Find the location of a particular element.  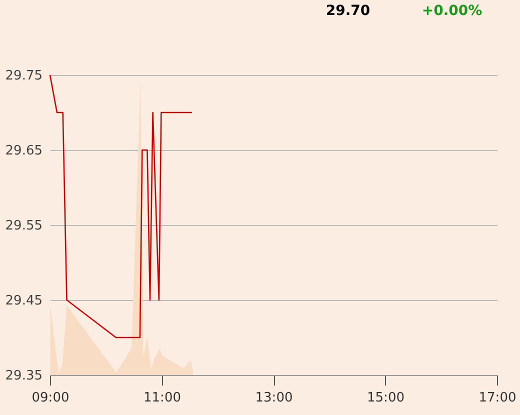

x-tick-label: 11:00 is located at coordinates (162, 398).